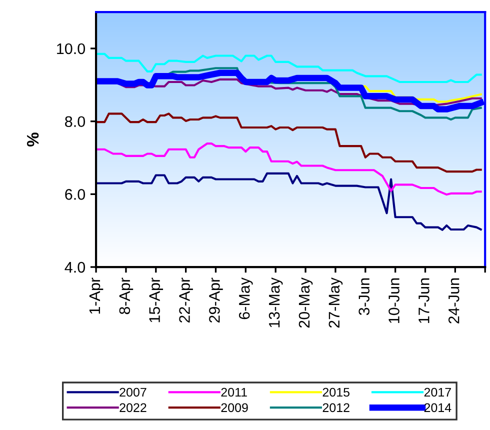 Image resolution: width=490 pixels, height=430 pixels. I want to click on x-tick-label: 17-Jun, so click(424, 300).